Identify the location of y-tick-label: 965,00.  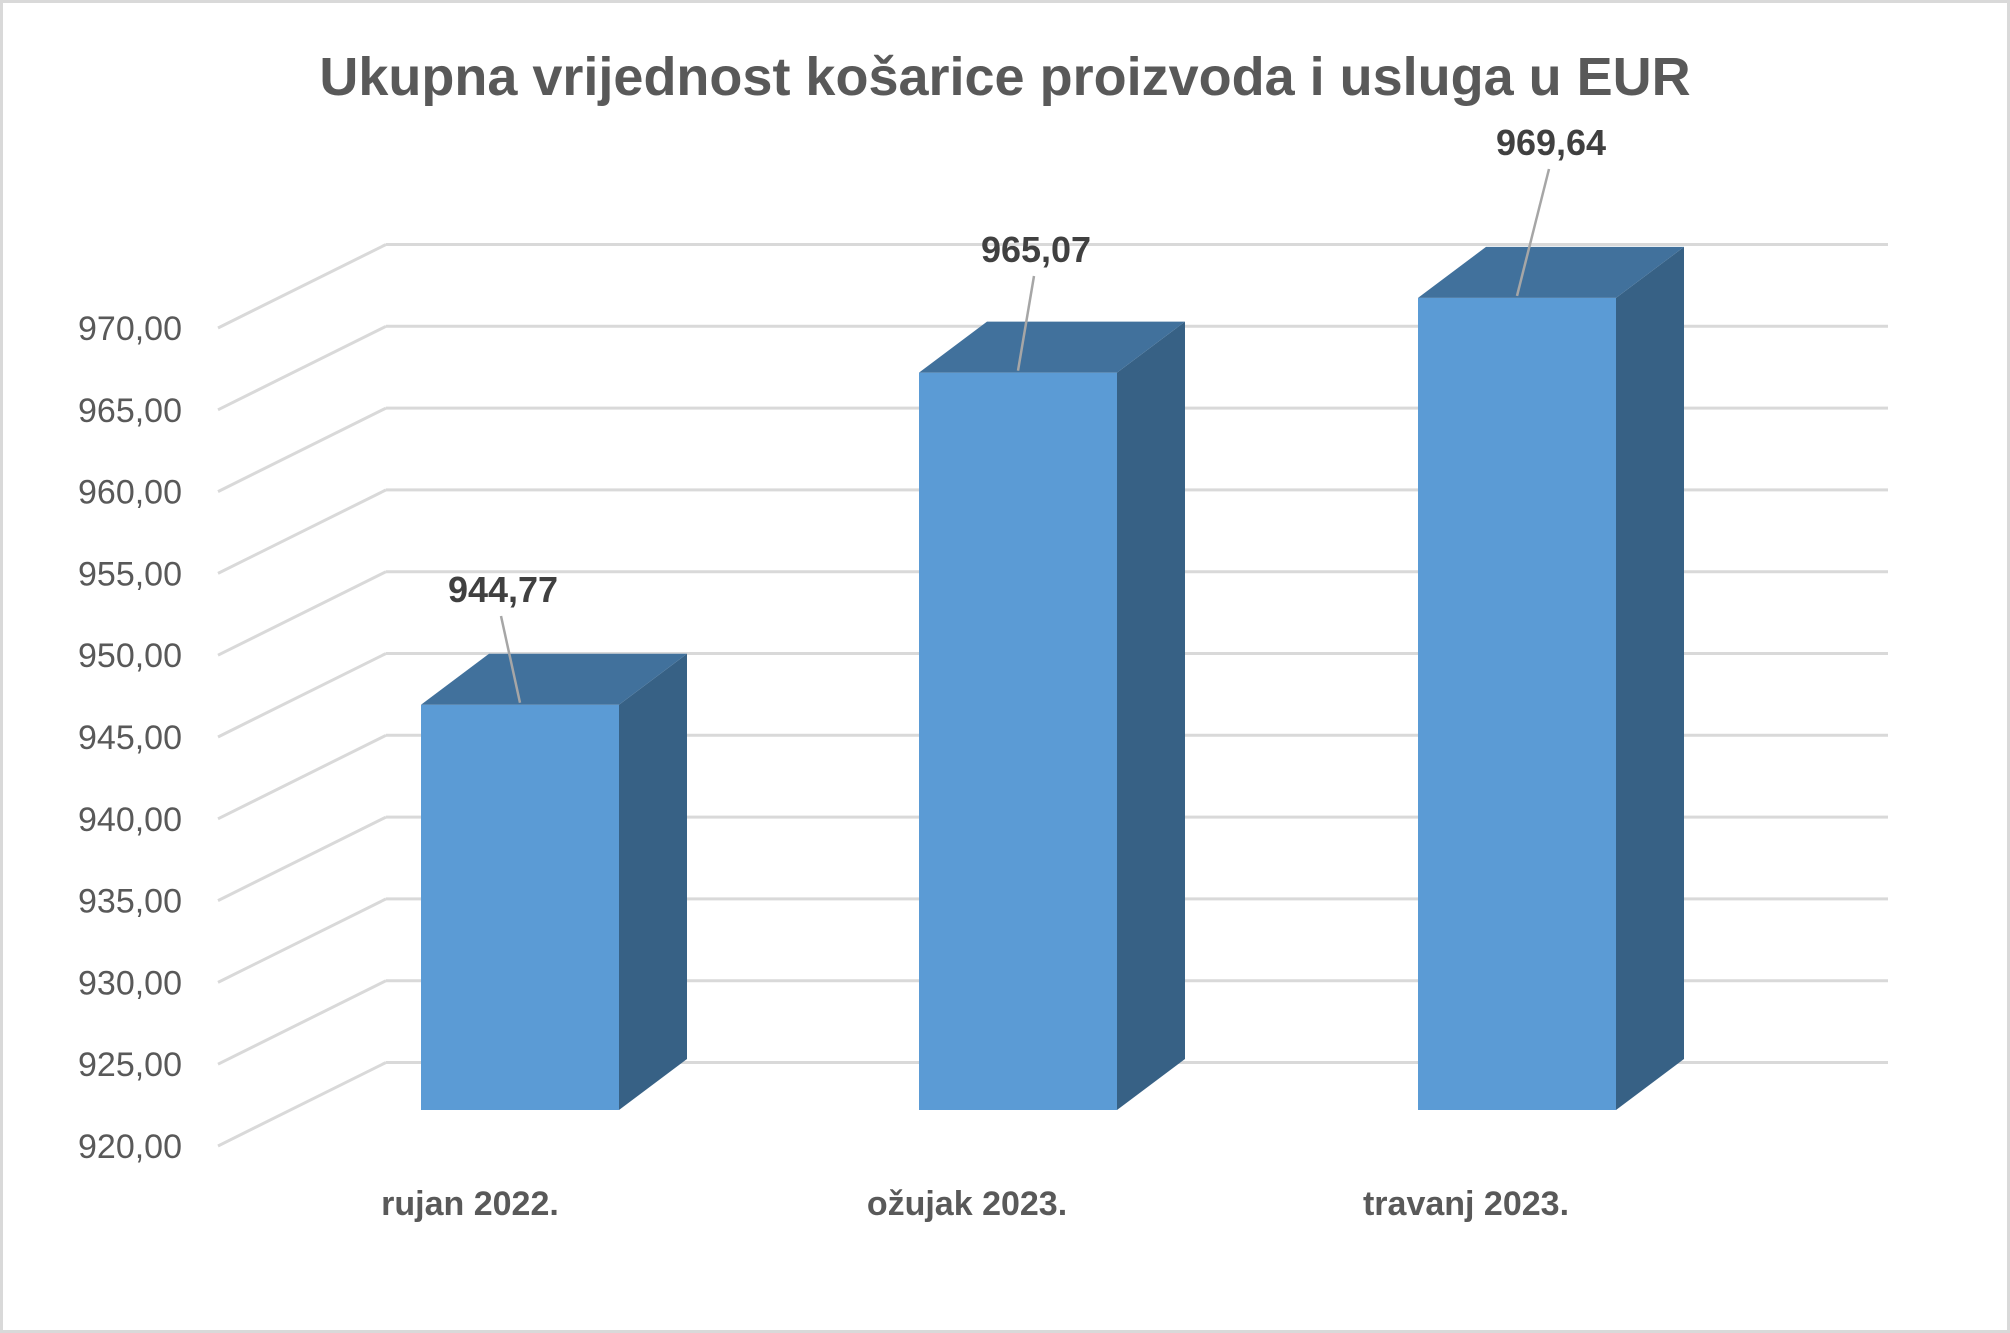
(130, 411).